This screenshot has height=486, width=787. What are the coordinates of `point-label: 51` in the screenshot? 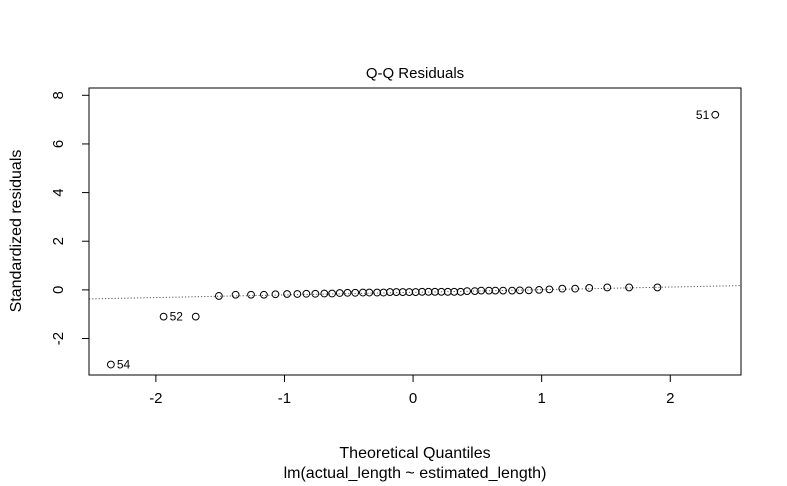 It's located at (703, 115).